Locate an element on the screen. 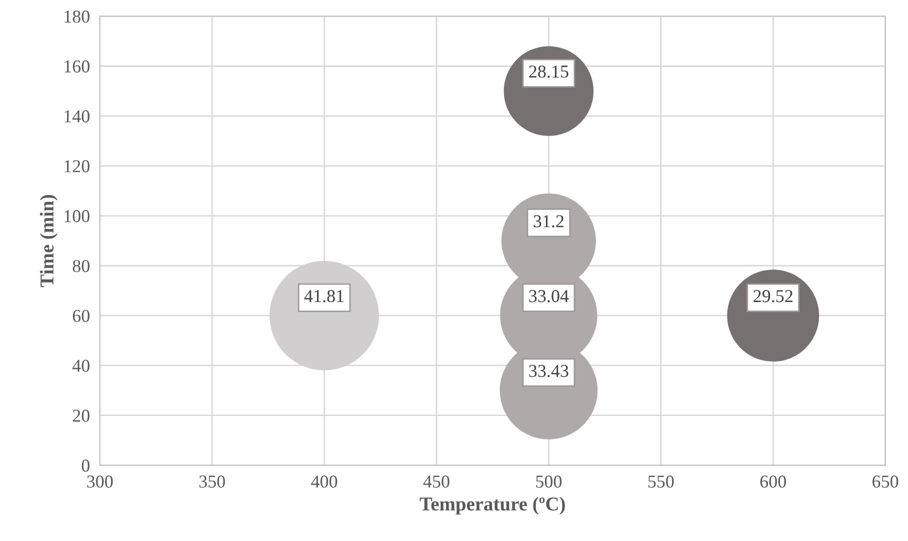  y-tick-label: 80 is located at coordinates (81, 266).